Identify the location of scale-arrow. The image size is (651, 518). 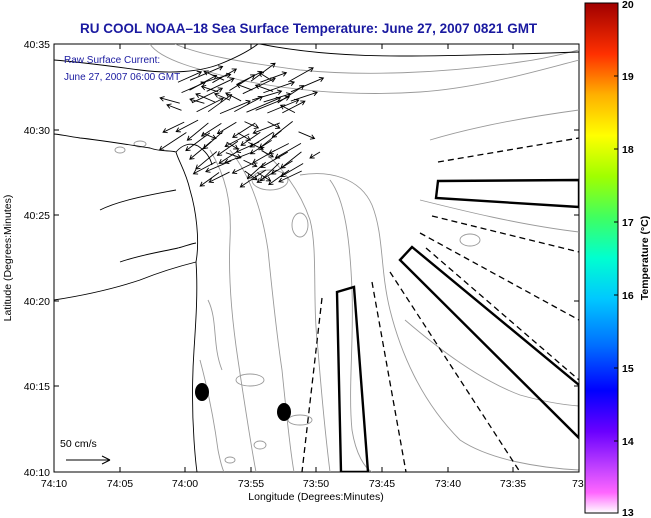
(88, 460).